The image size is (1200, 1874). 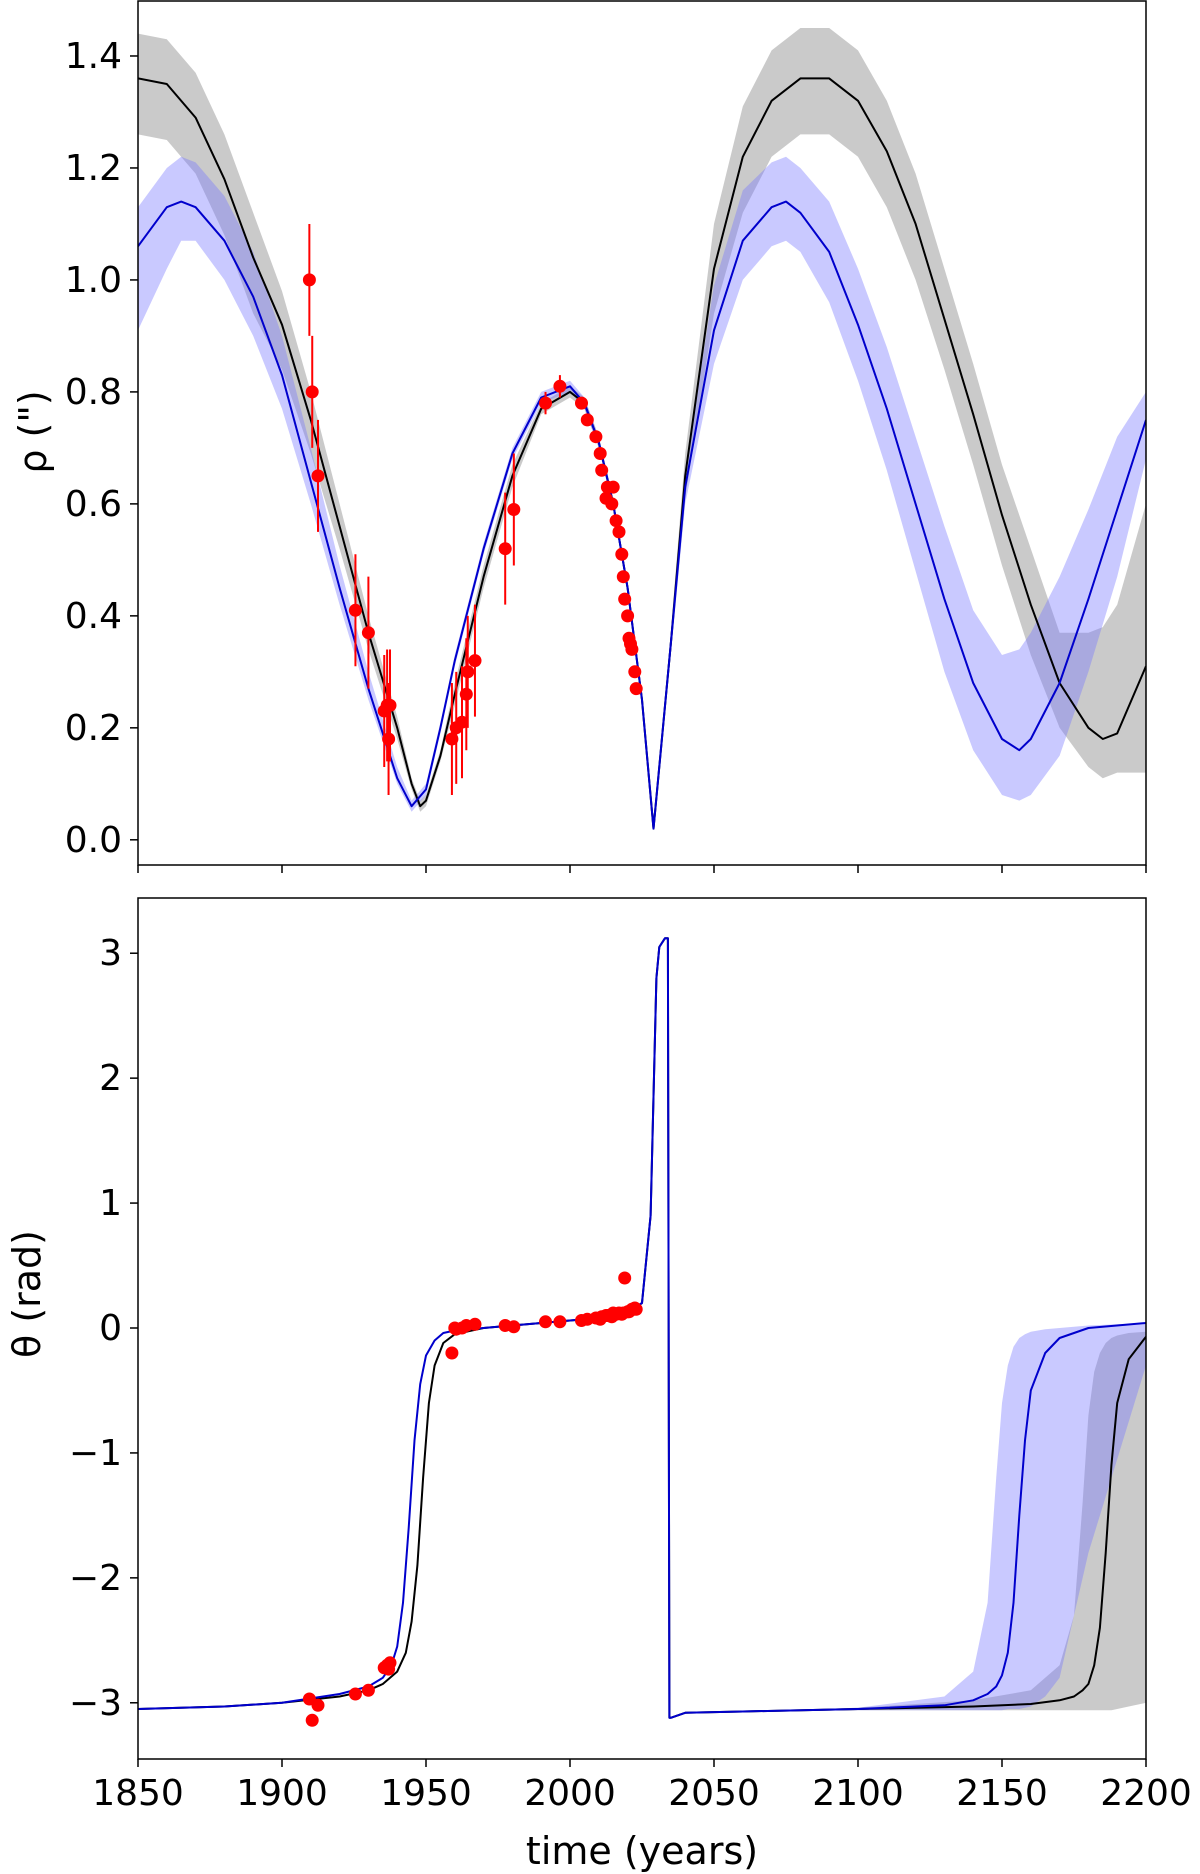 I want to click on theta-x-tick-label: 2150, so click(x=1002, y=1793).